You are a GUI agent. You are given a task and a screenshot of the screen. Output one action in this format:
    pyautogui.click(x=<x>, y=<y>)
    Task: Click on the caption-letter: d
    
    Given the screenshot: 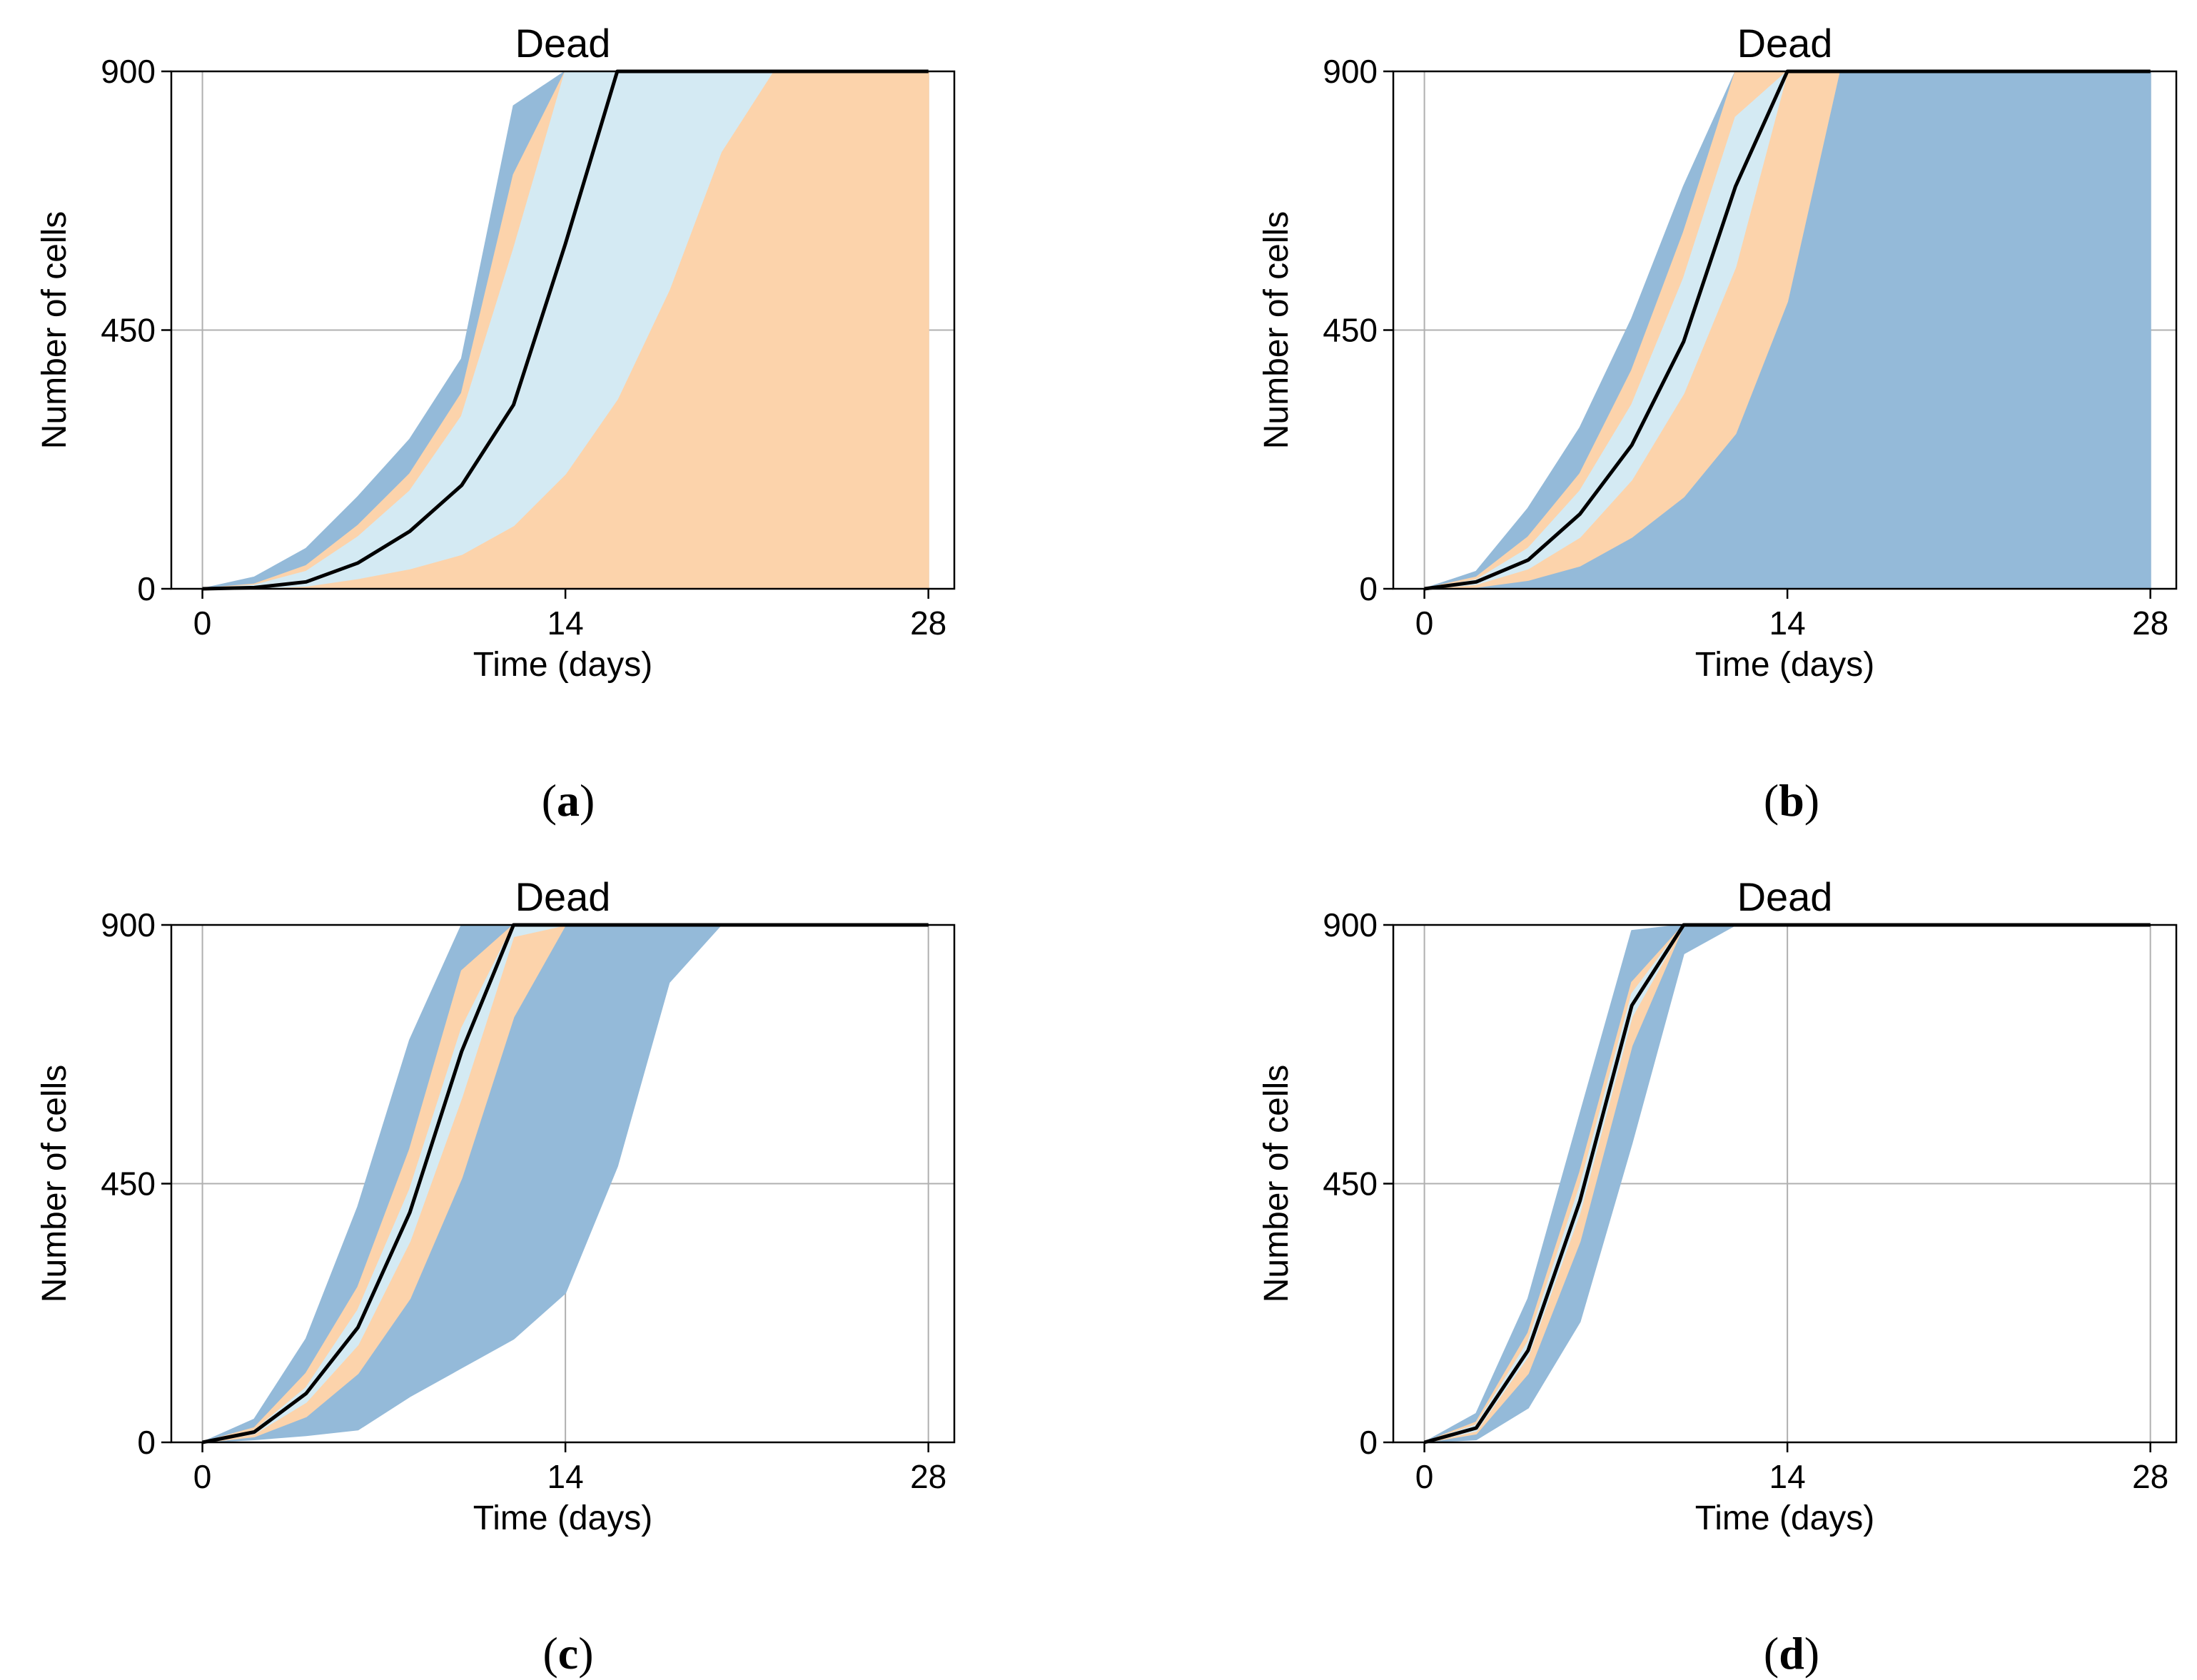 What is the action you would take?
    pyautogui.click(x=1791, y=1653)
    